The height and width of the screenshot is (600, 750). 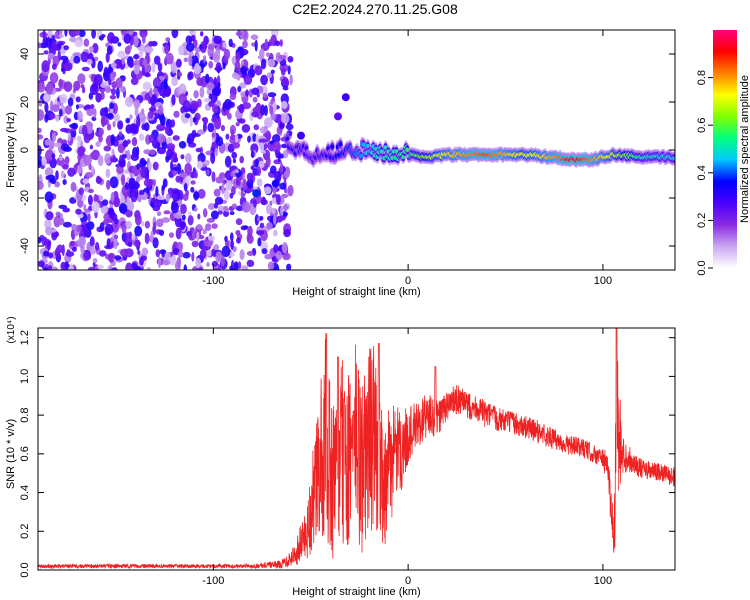 I want to click on signal-patch, so click(x=300, y=135).